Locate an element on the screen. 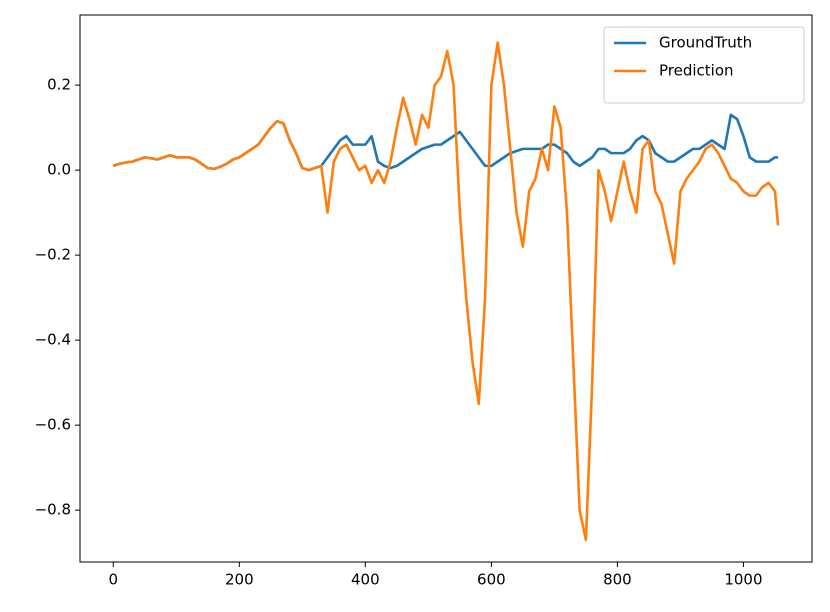 The width and height of the screenshot is (830, 612). legend: GroundTruth Prediction is located at coordinates (704, 65).